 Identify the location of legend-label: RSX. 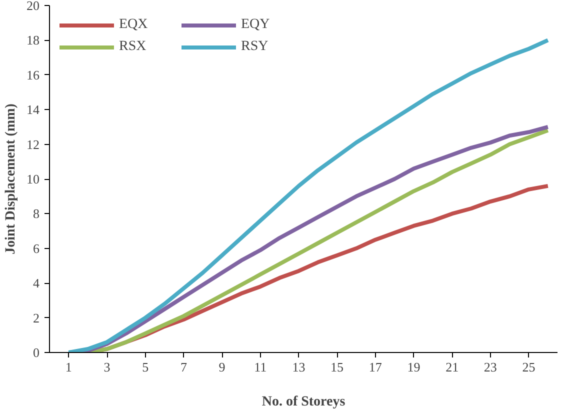
(133, 47).